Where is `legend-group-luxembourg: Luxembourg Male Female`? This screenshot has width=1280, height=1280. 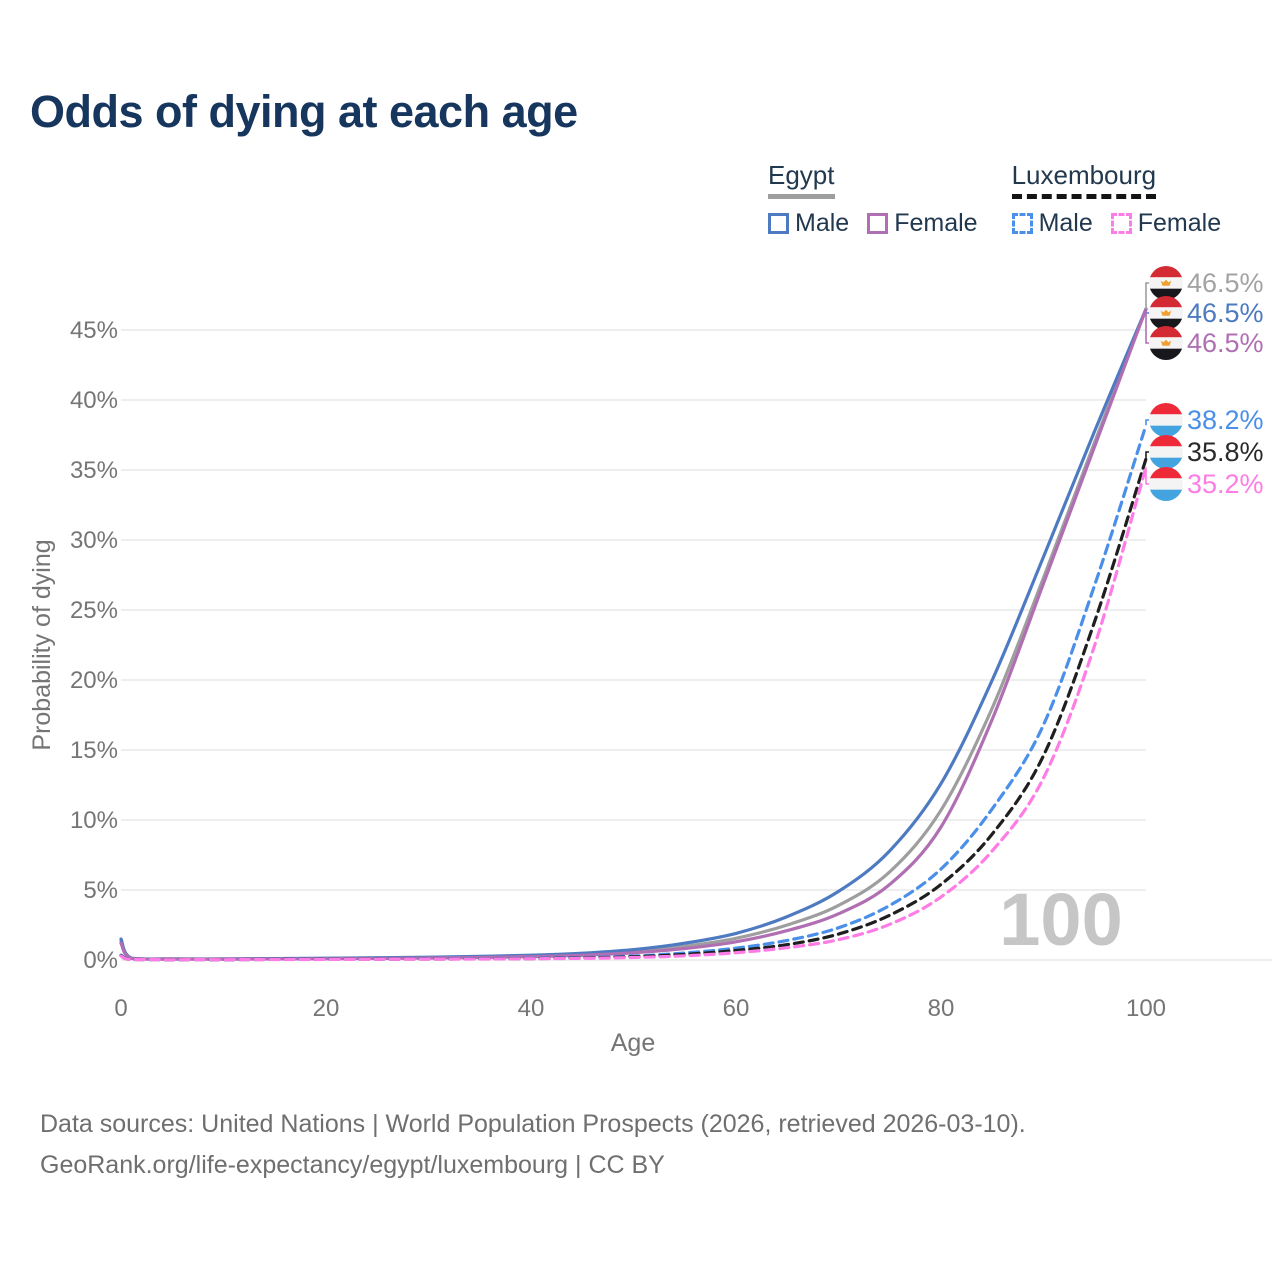 legend-group-luxembourg: Luxembourg Male Female is located at coordinates (1116, 199).